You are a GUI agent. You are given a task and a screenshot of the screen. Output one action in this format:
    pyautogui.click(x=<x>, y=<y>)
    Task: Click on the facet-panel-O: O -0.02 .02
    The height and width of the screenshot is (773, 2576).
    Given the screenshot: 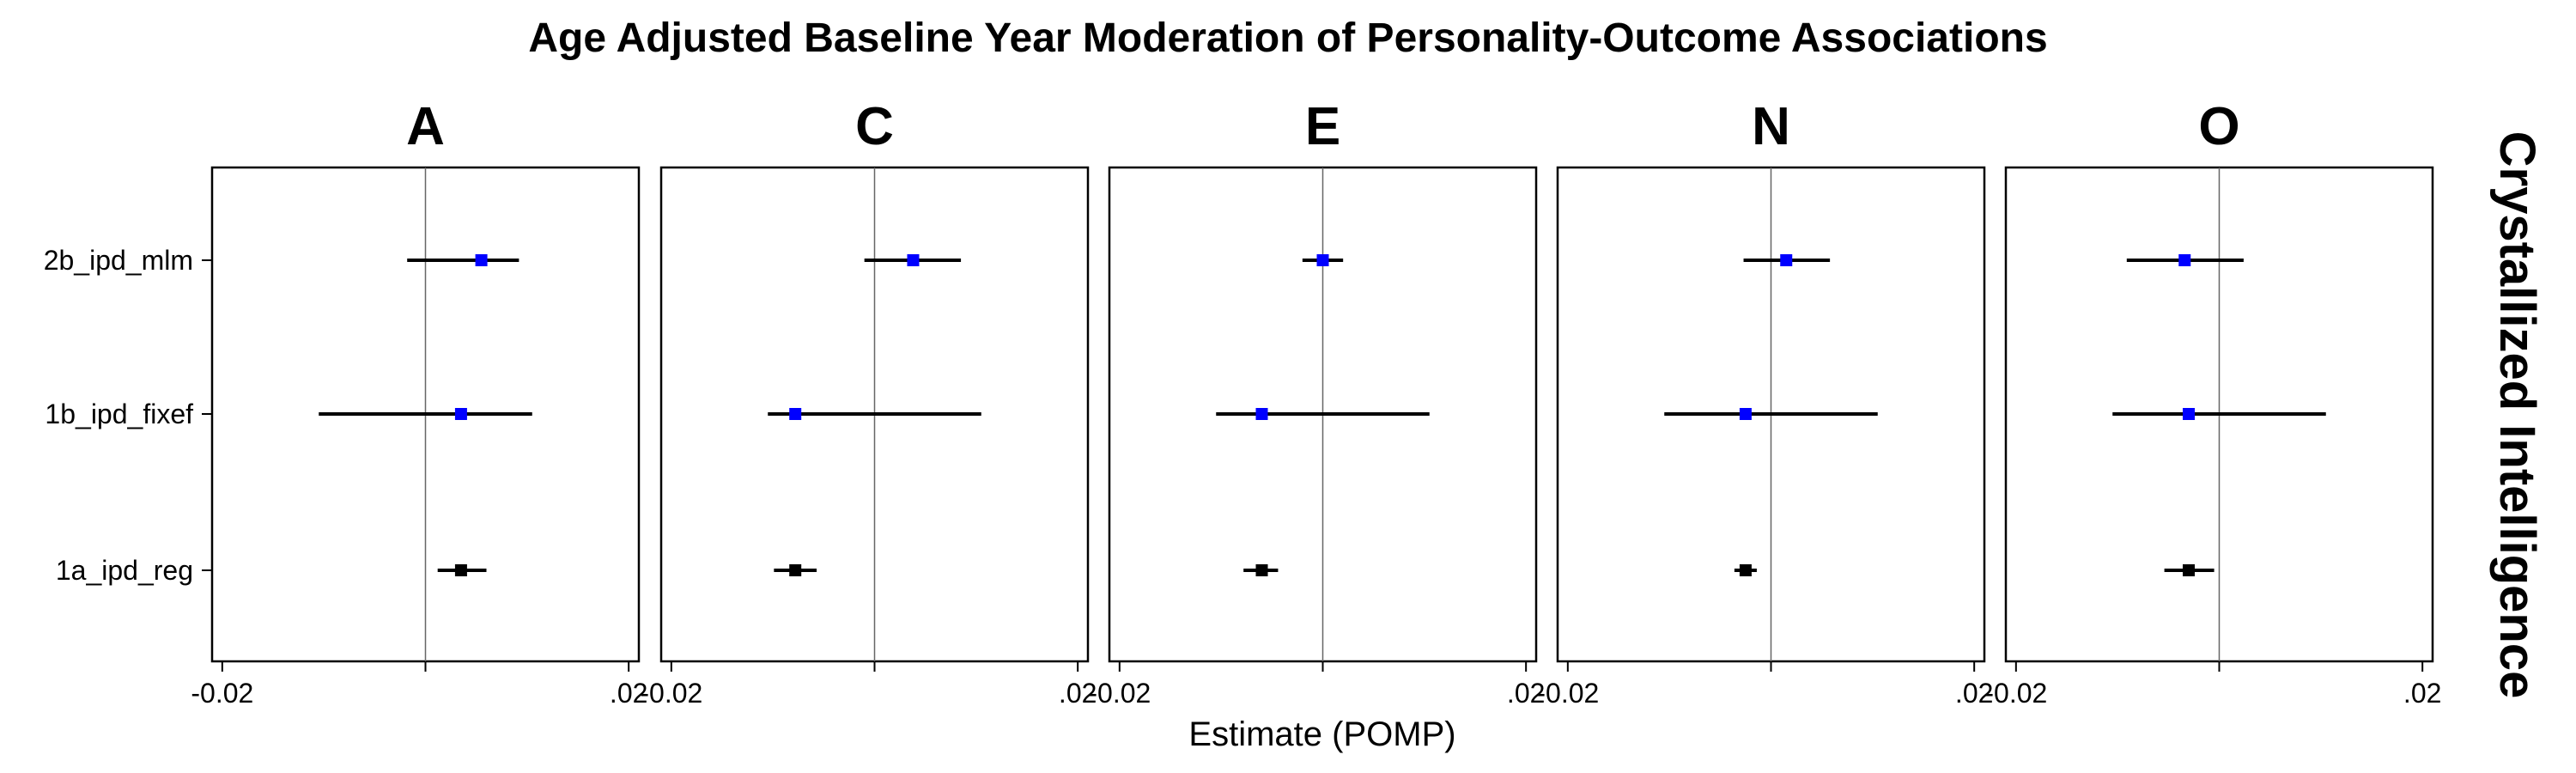 What is the action you would take?
    pyautogui.click(x=2212, y=403)
    